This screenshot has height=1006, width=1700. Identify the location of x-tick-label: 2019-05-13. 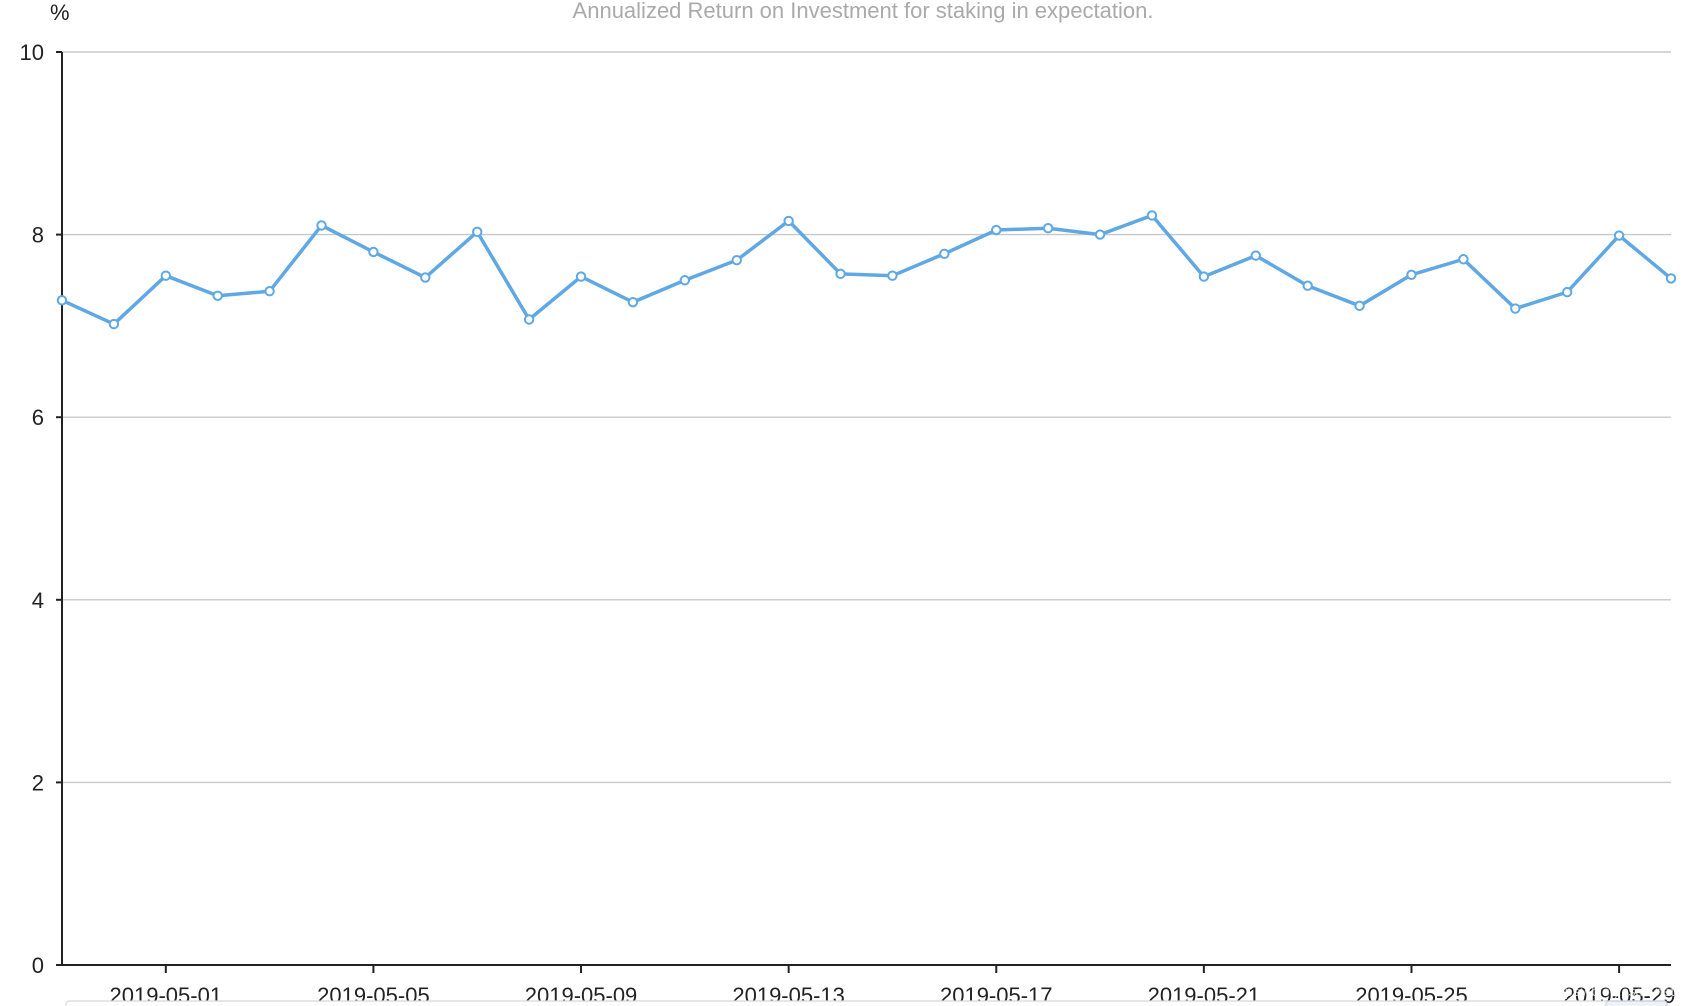
(788, 994).